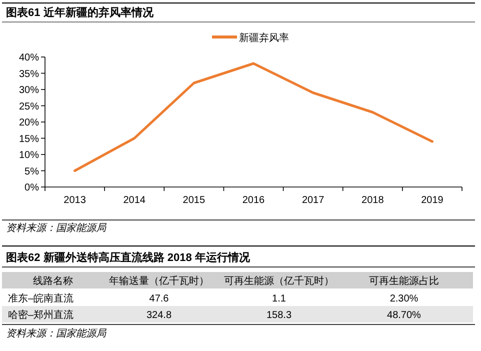 Image resolution: width=481 pixels, height=351 pixels. I want to click on text: 2.30%, so click(404, 299).